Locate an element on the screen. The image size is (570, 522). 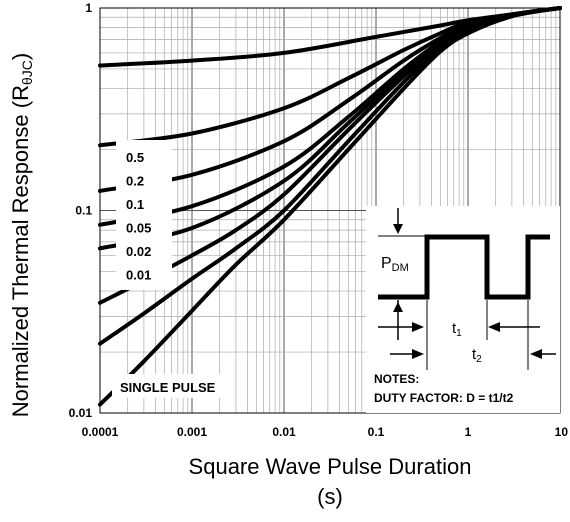
x-tick-label: 0.01 is located at coordinates (284, 432).